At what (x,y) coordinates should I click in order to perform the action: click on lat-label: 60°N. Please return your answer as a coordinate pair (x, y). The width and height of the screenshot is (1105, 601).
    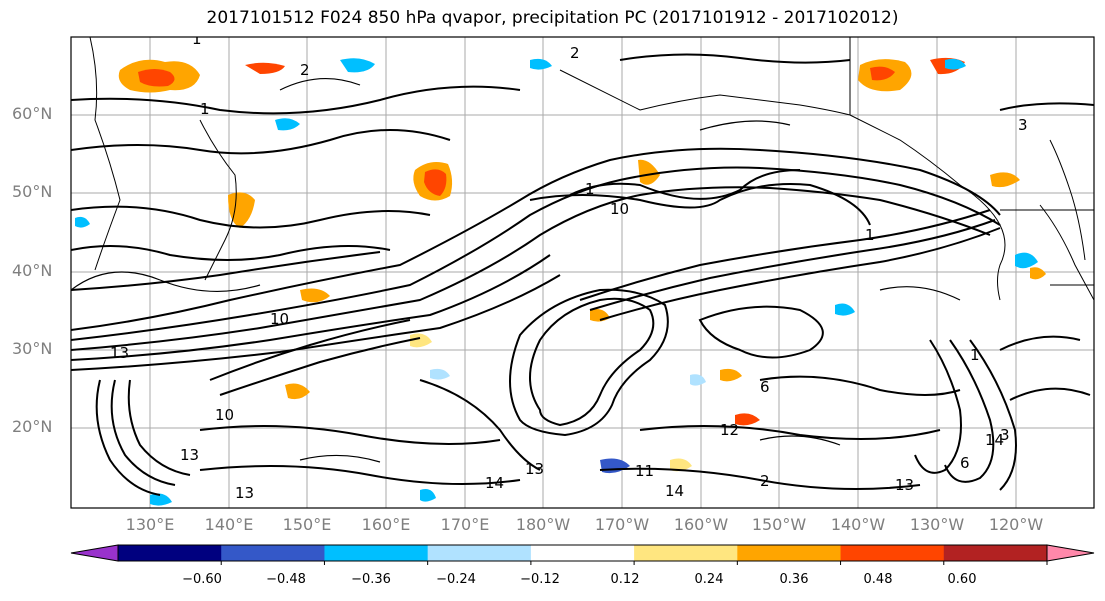
    Looking at the image, I should click on (32, 113).